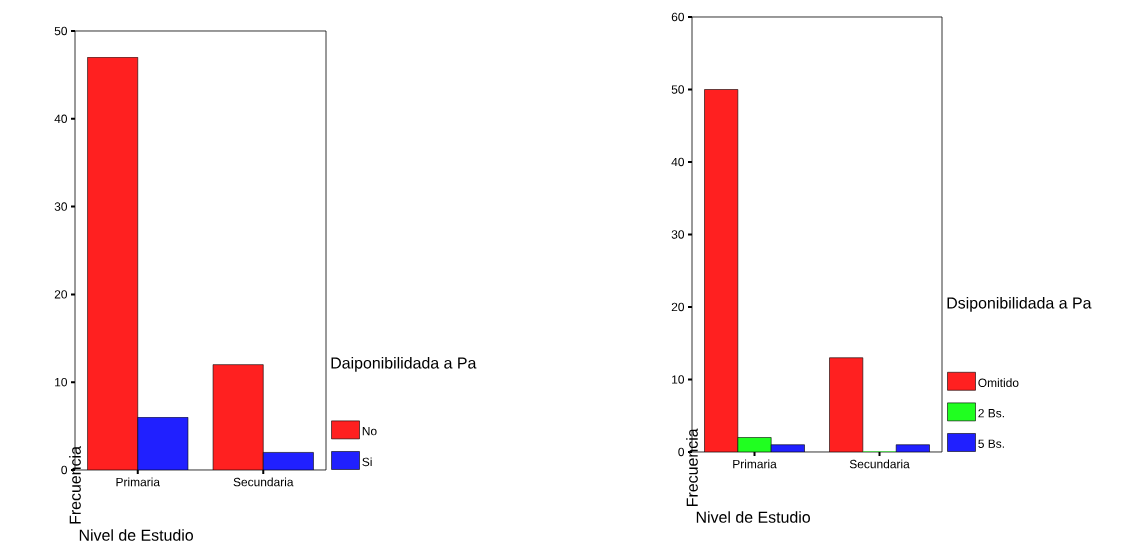  I want to click on legend-title: Daiponibilidada a Pa, so click(404, 364).